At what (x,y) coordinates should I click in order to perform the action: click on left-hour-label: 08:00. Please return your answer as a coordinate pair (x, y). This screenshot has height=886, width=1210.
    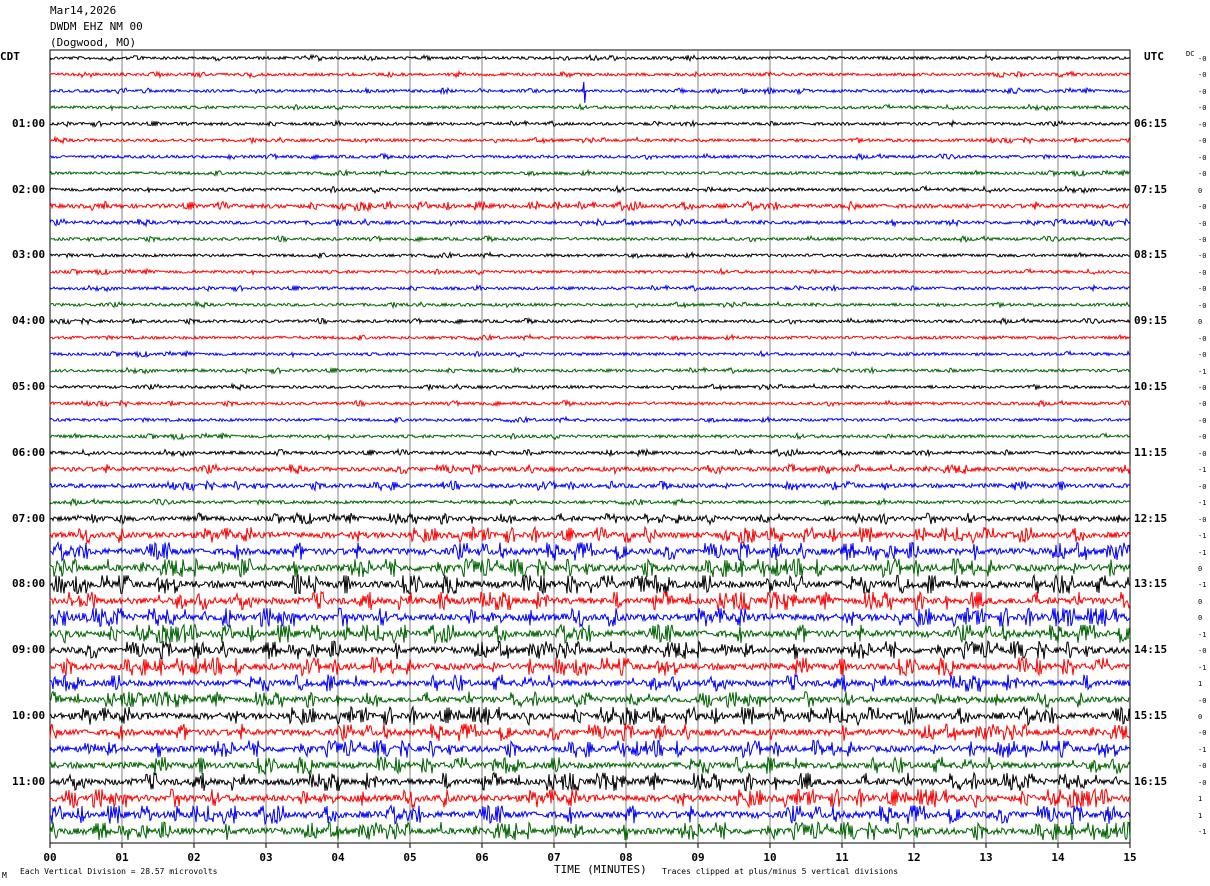
    Looking at the image, I should click on (29, 584).